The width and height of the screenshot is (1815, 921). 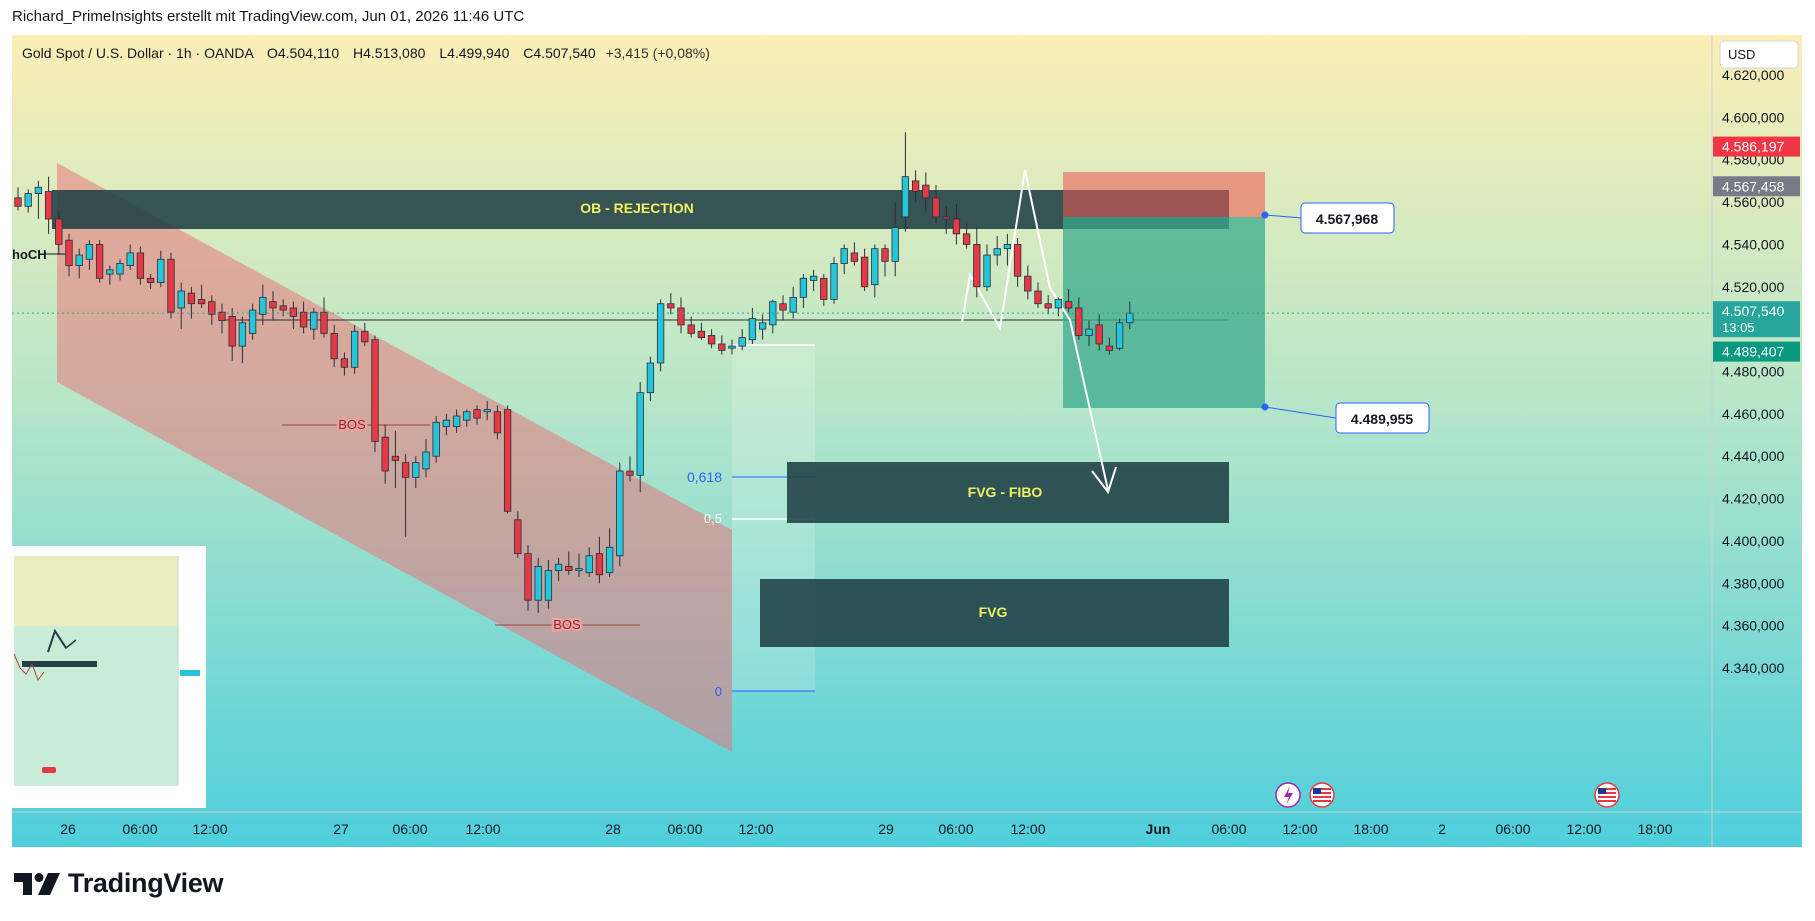 What do you see at coordinates (1265, 215) in the screenshot?
I see `target-high-point` at bounding box center [1265, 215].